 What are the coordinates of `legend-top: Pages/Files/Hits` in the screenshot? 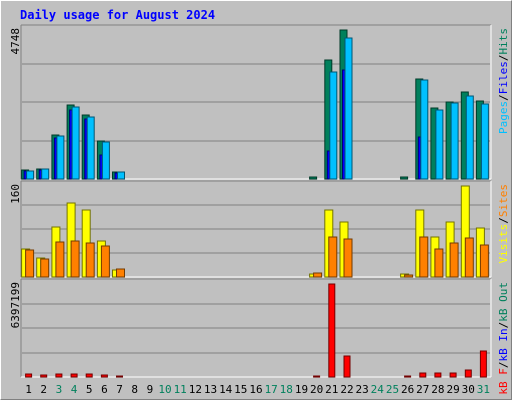 It's located at (503, 81).